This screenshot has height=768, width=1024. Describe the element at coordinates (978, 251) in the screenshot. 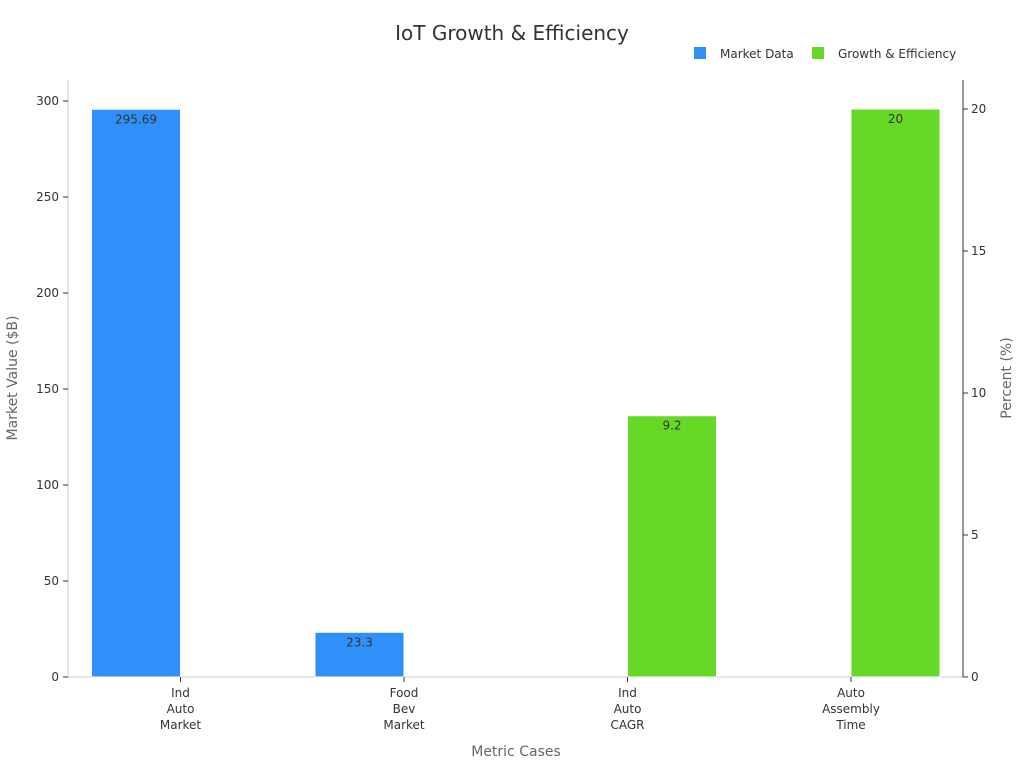

I see `y2-tick-label: 15` at that location.